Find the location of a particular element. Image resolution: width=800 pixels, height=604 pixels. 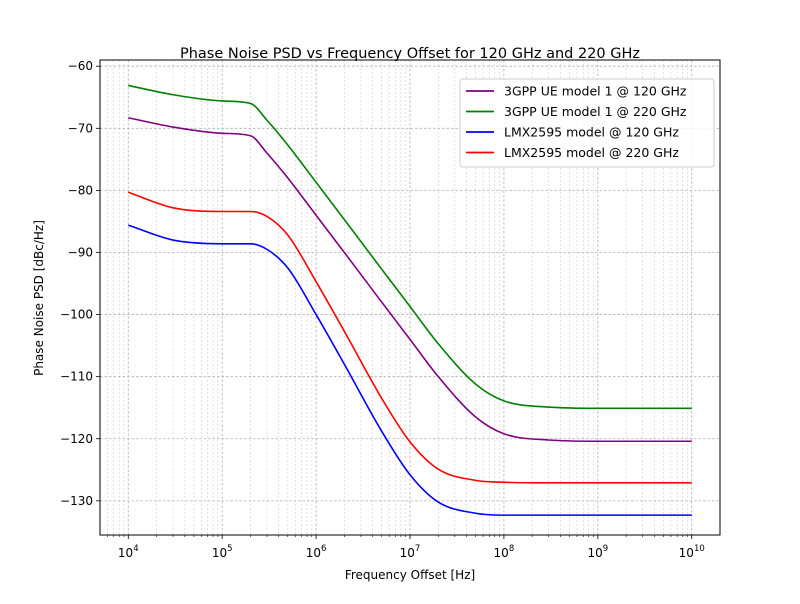

x-tick-label: 10⁴ is located at coordinates (128, 552).